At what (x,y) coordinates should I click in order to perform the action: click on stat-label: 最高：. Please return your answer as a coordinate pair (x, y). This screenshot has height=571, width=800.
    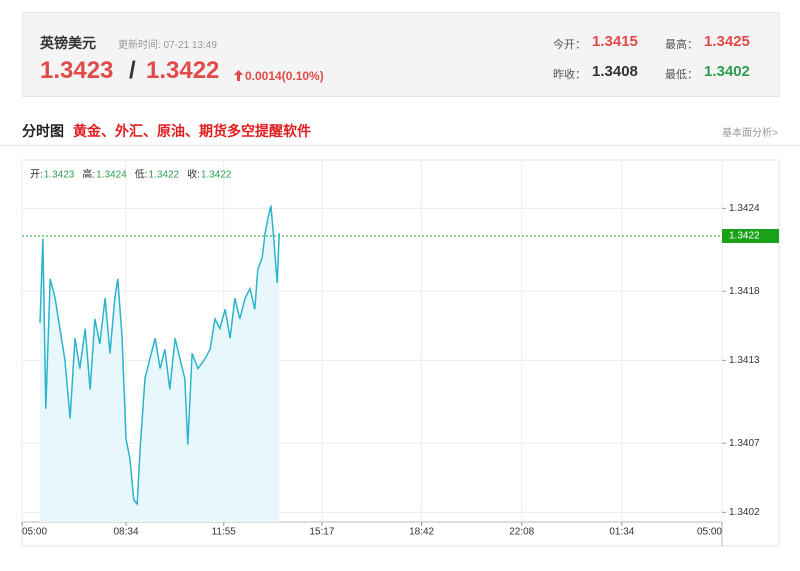
    Looking at the image, I should click on (681, 45).